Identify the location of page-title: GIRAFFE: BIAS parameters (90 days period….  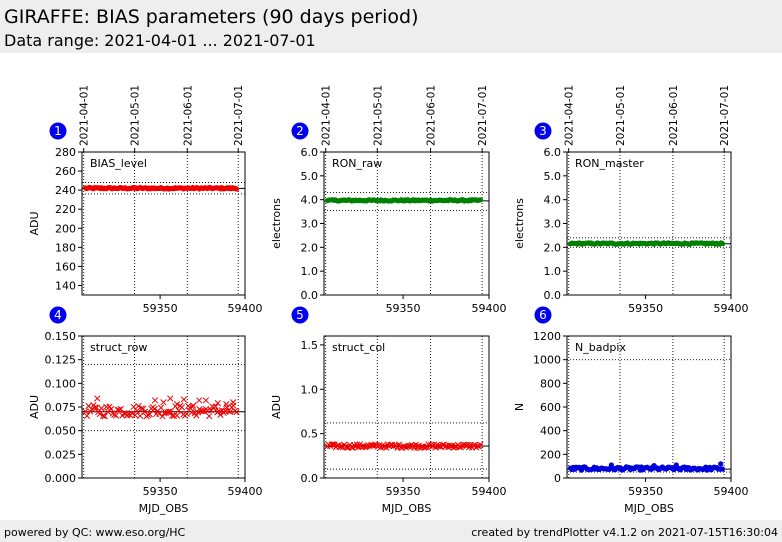
(211, 17).